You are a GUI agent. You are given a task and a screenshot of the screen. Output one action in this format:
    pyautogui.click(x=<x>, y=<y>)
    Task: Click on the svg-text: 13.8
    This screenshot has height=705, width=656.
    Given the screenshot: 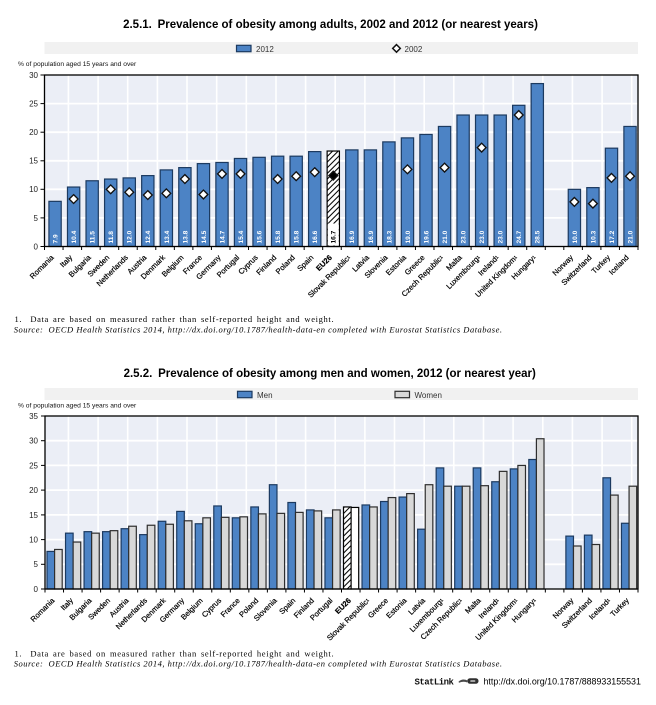 What is the action you would take?
    pyautogui.click(x=185, y=236)
    